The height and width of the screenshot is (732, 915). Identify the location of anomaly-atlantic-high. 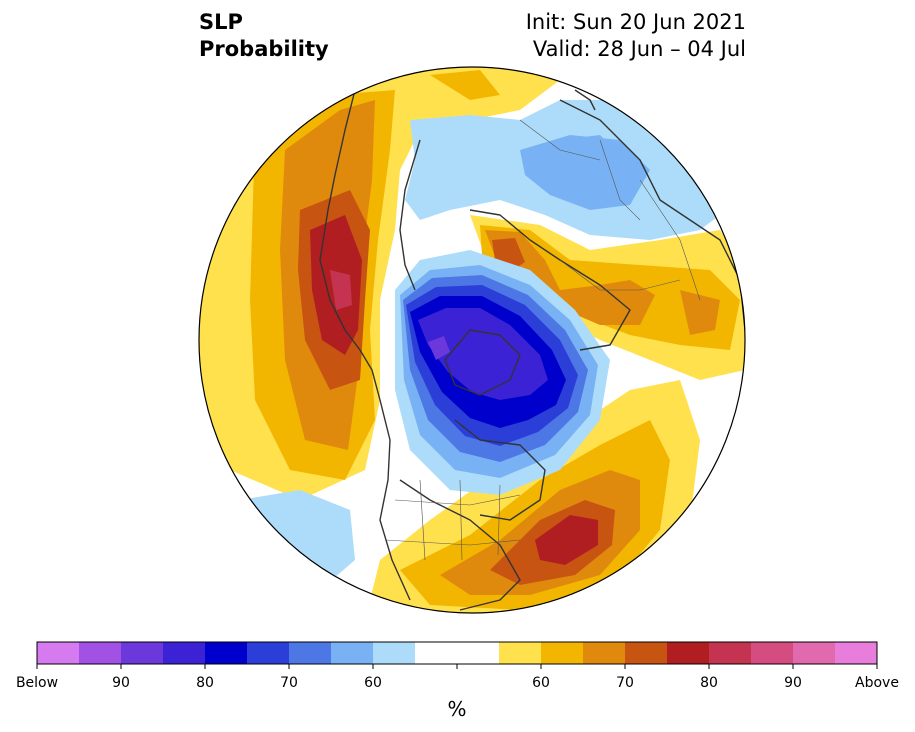
(535, 496).